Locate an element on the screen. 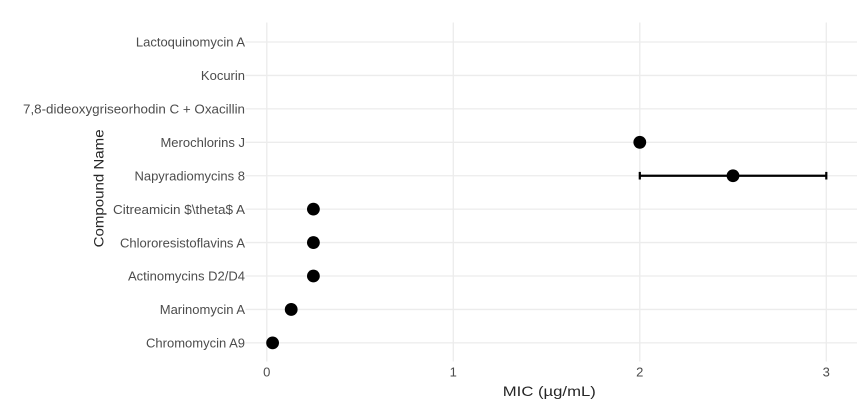 This screenshot has height=400, width=860. svg-text: Chlororesistoflavins A is located at coordinates (182, 242).